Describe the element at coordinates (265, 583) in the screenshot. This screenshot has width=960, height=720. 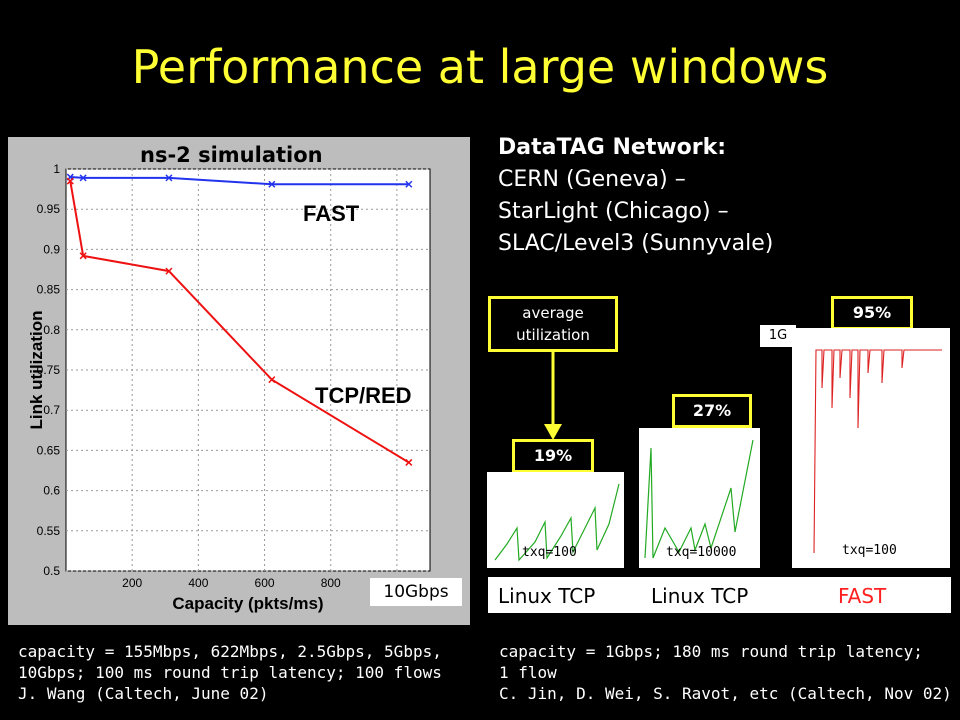
I see `x-tick-label: 600` at that location.